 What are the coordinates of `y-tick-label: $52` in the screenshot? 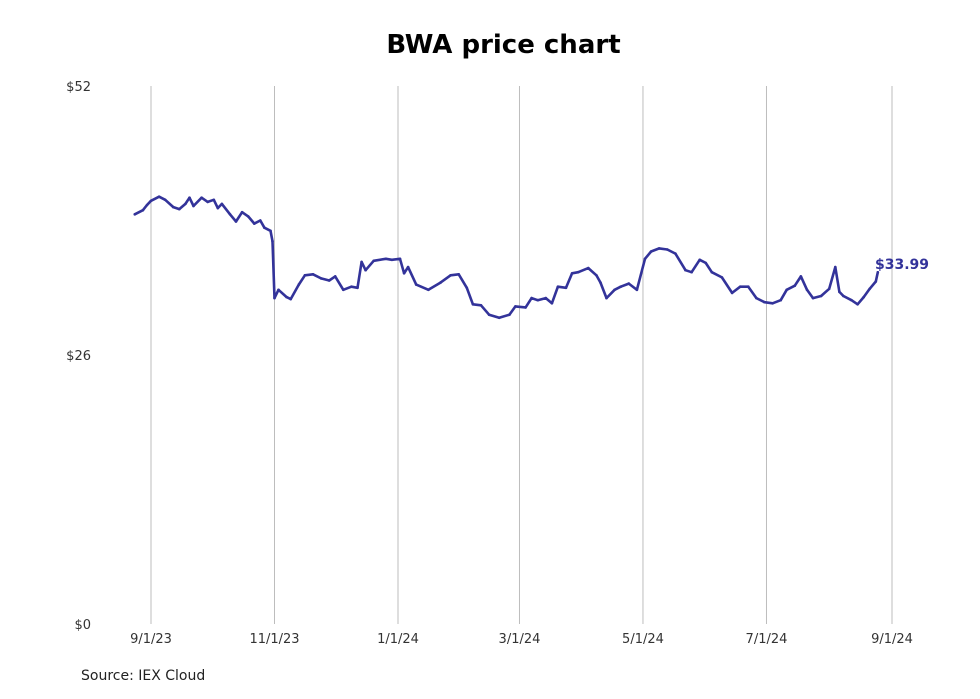 It's located at (78, 87).